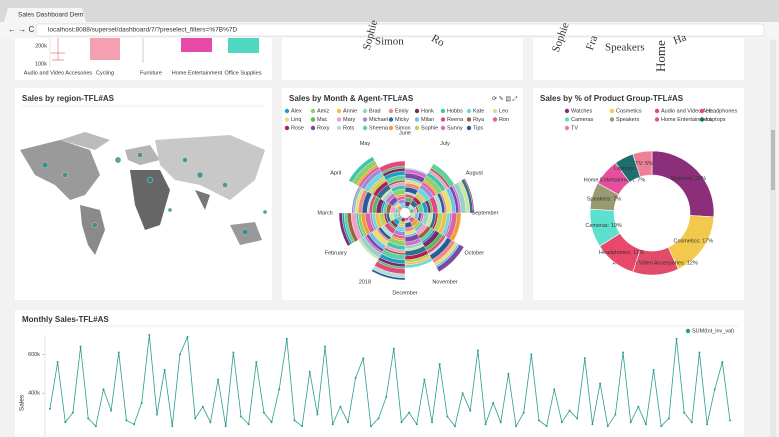 The width and height of the screenshot is (779, 437). Describe the element at coordinates (574, 128) in the screenshot. I see `legend-label: TV` at that location.